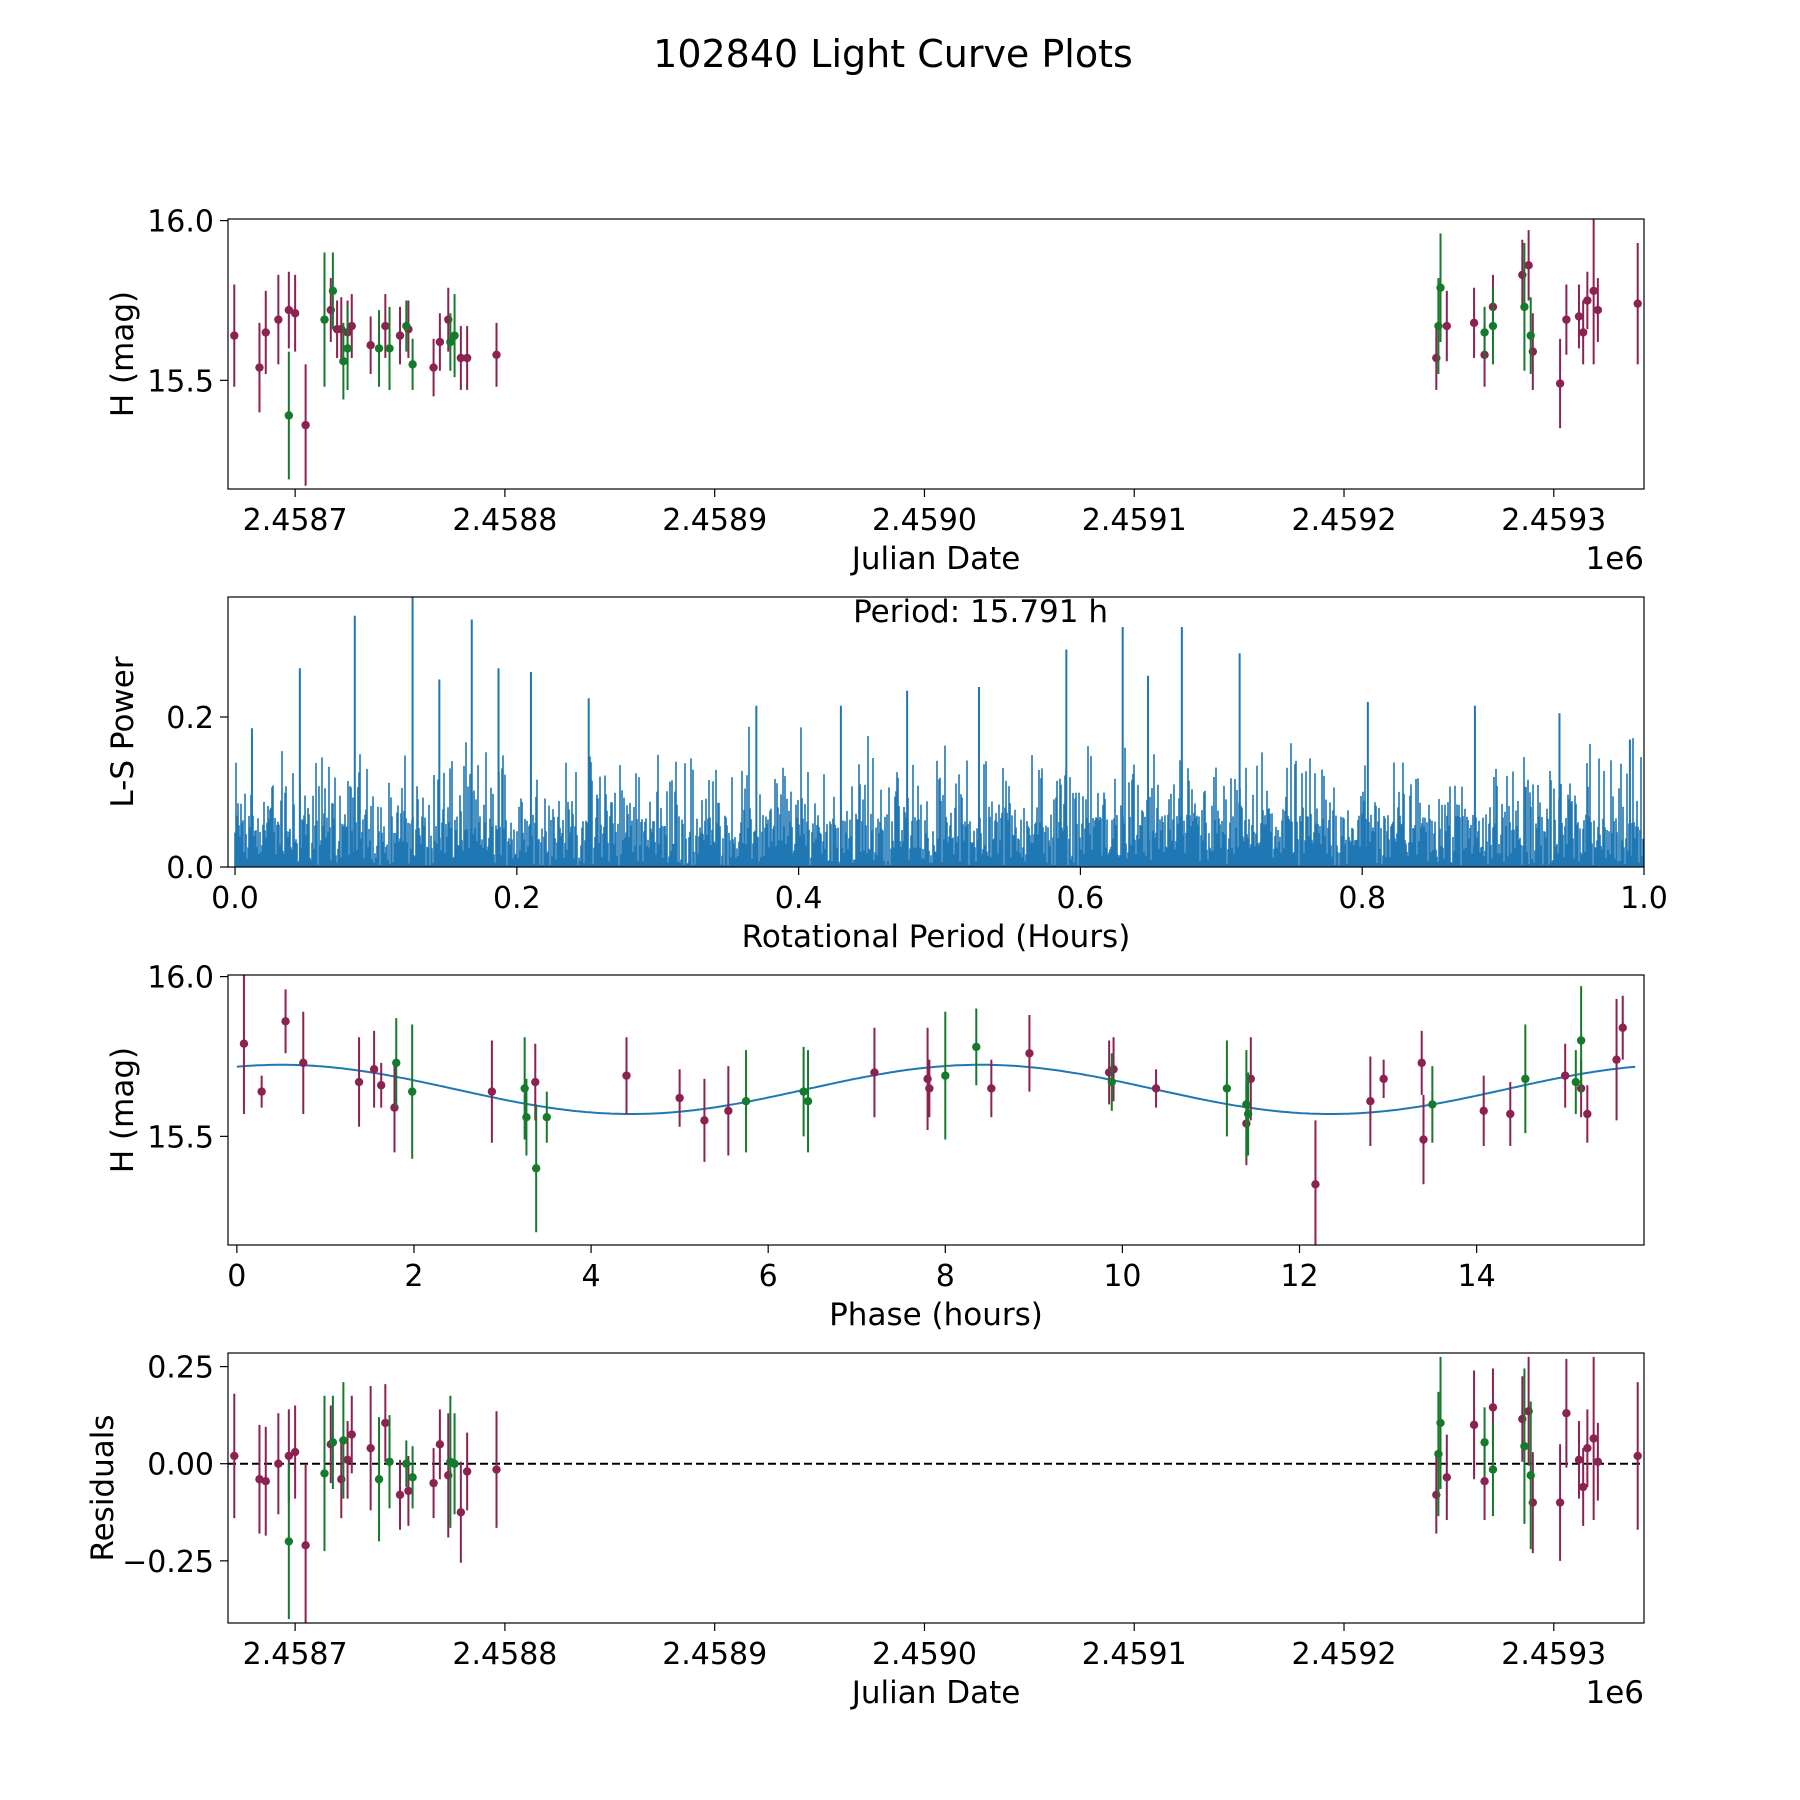 The image size is (1800, 1800). I want to click on plot-frame-ls, so click(936, 732).